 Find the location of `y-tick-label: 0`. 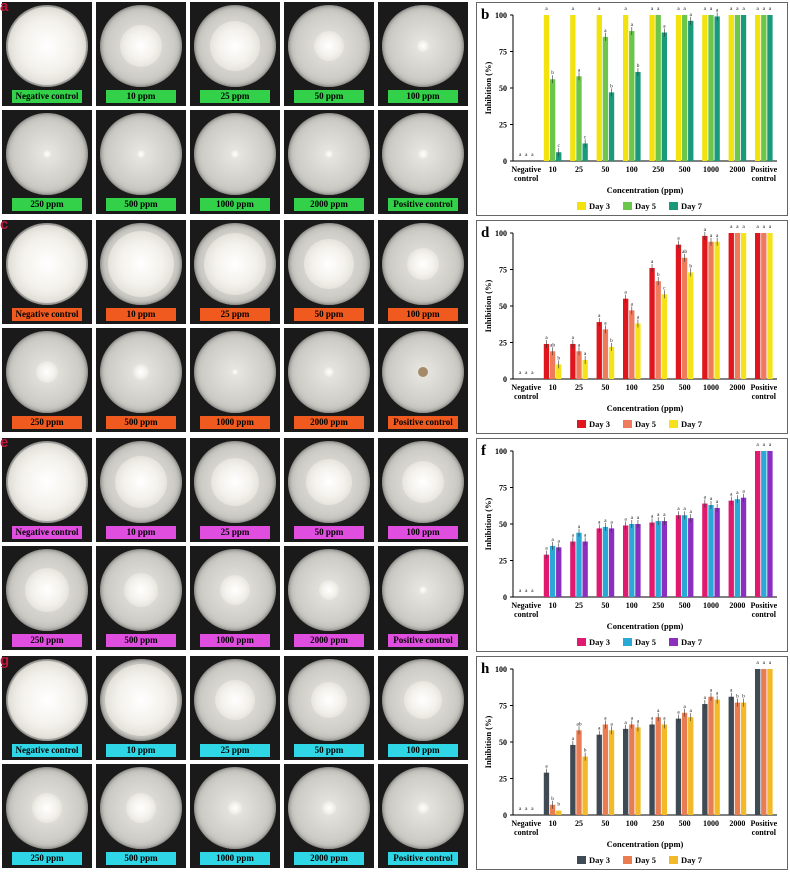

y-tick-label: 0 is located at coordinates (505, 815).